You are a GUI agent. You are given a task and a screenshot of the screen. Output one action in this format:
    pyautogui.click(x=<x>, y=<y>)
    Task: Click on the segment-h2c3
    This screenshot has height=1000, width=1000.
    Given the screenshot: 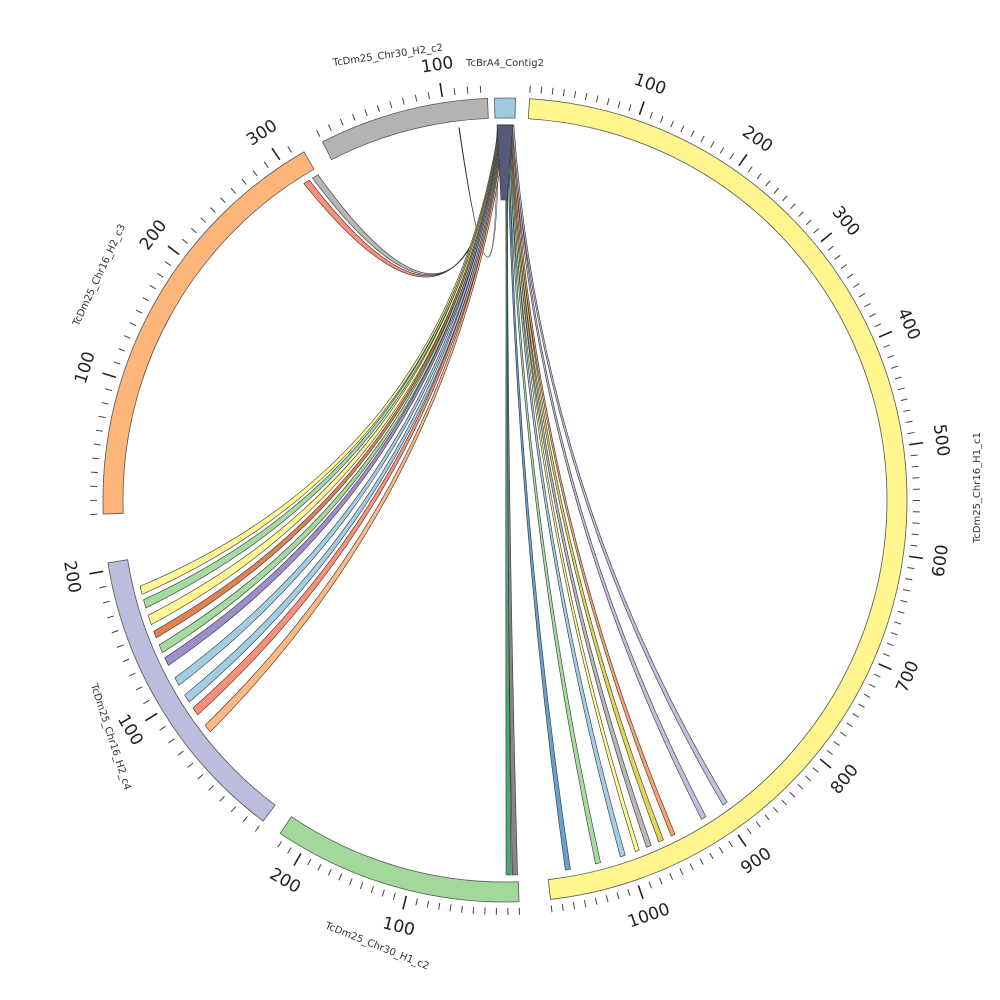 What is the action you would take?
    pyautogui.click(x=208, y=333)
    